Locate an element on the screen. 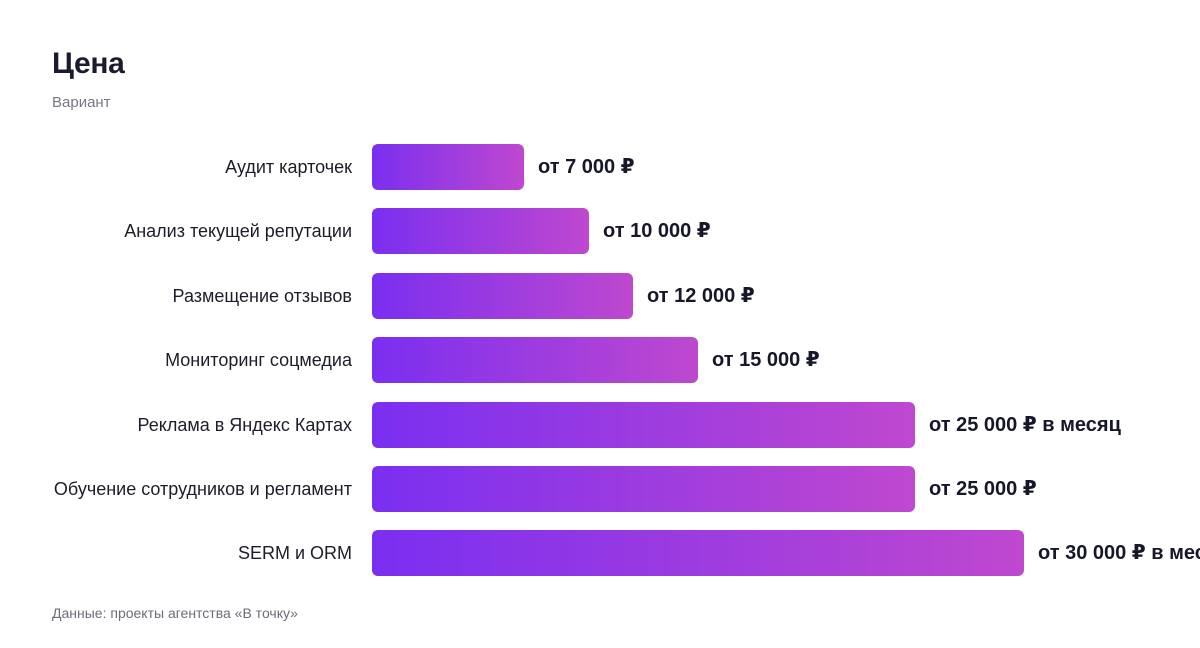 The width and height of the screenshot is (1200, 648). chart-subtitle: Вариант is located at coordinates (81, 102).